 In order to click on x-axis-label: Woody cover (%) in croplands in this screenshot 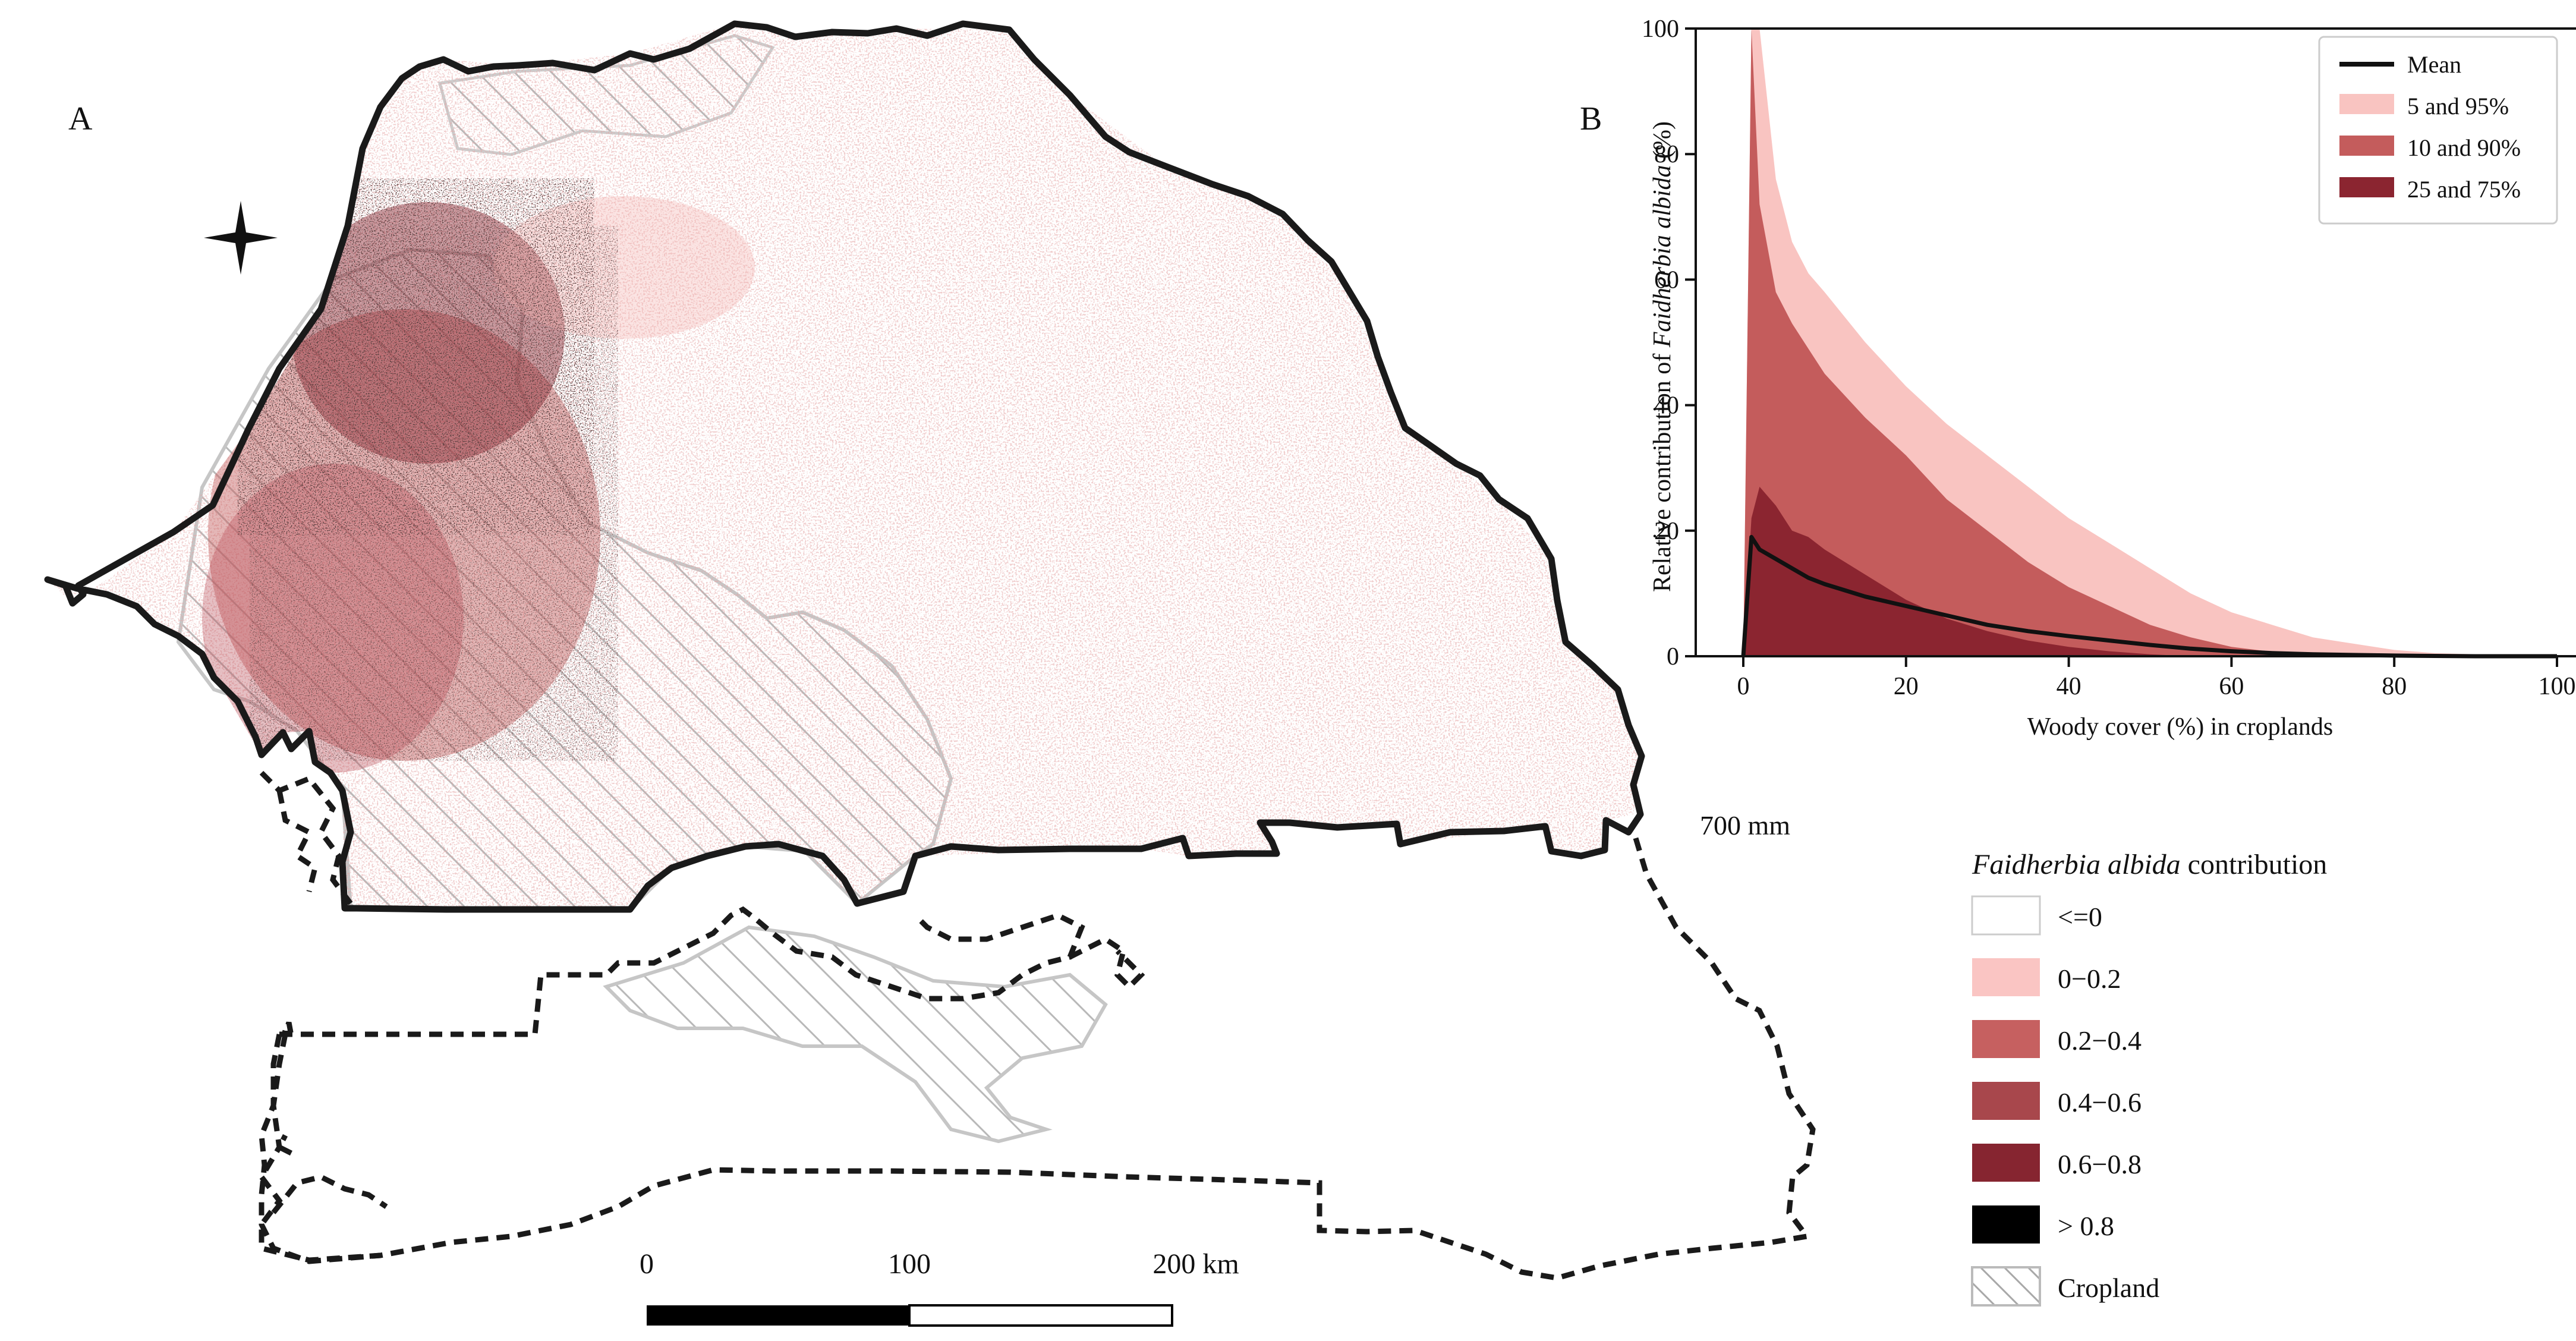, I will do `click(2180, 727)`.